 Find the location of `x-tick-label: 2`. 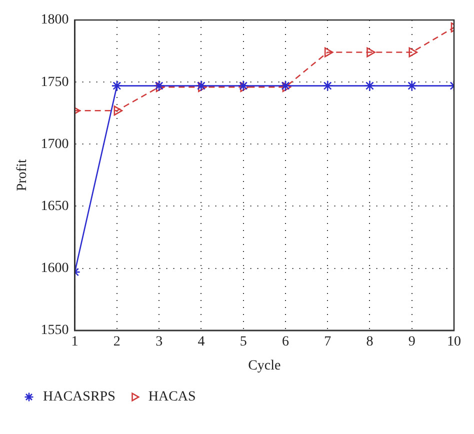

x-tick-label: 2 is located at coordinates (116, 342).